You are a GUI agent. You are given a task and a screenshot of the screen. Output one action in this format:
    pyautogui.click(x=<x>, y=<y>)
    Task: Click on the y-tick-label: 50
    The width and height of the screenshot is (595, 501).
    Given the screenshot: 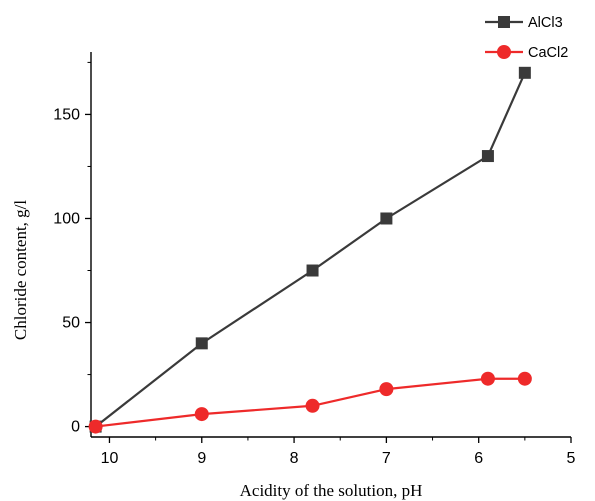 What is the action you would take?
    pyautogui.click(x=71, y=323)
    